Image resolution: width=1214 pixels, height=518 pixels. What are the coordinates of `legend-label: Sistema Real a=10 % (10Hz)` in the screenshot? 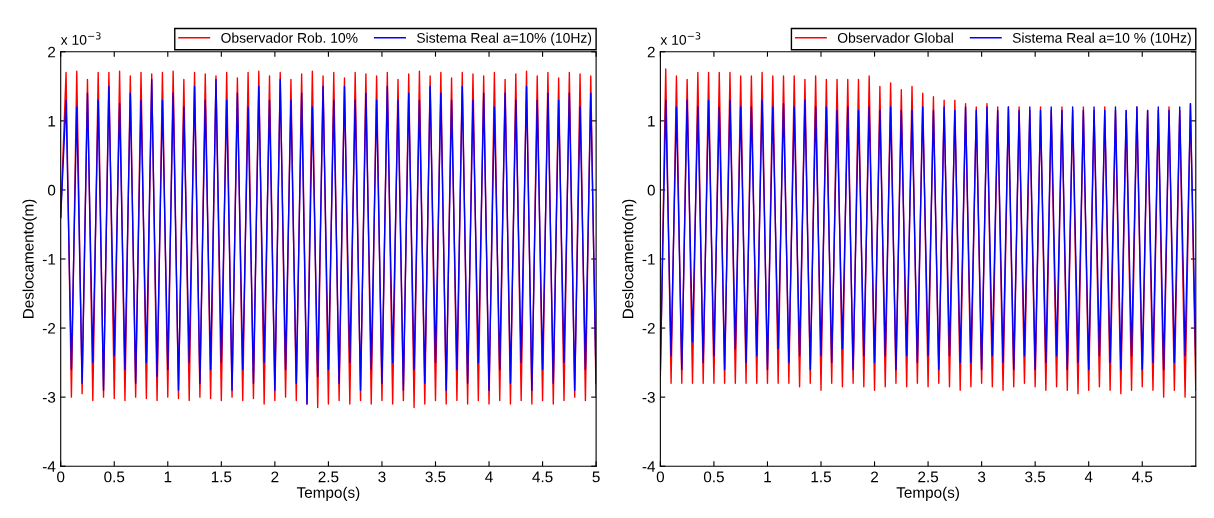 It's located at (1101, 39).